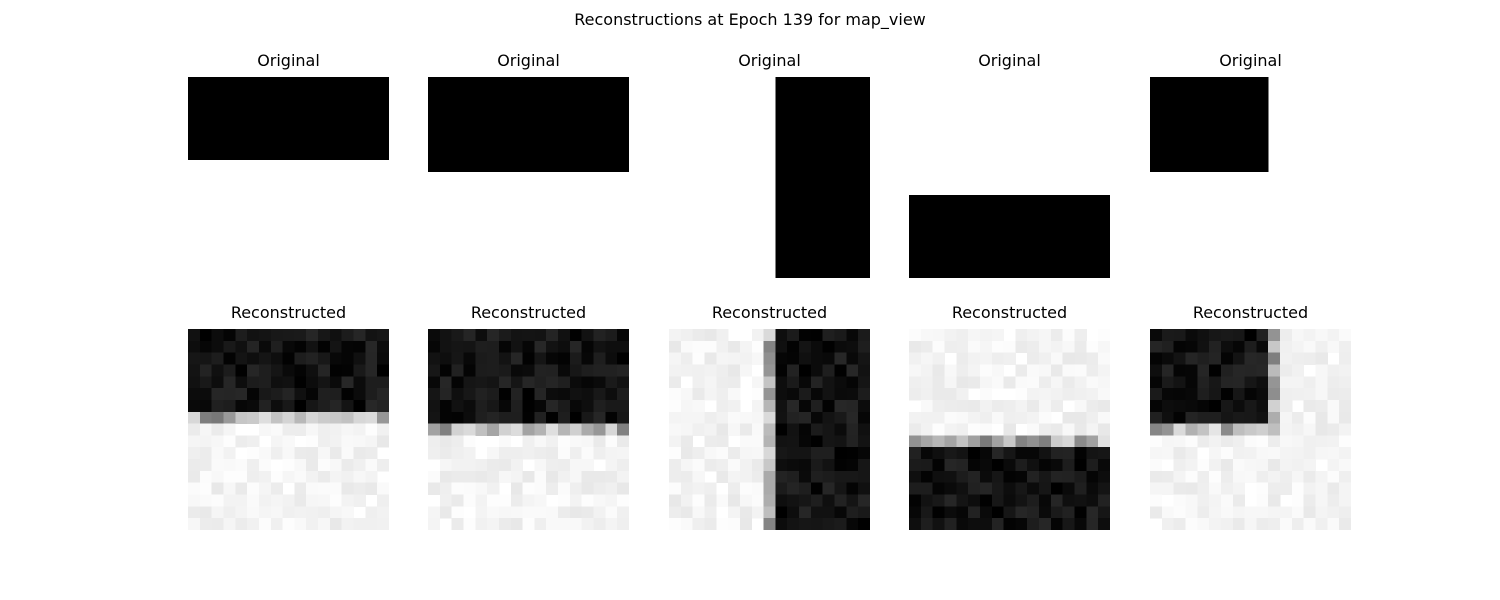 Image resolution: width=1500 pixels, height=600 pixels. I want to click on reconstructed-panel-title: Reconstructed, so click(769, 312).